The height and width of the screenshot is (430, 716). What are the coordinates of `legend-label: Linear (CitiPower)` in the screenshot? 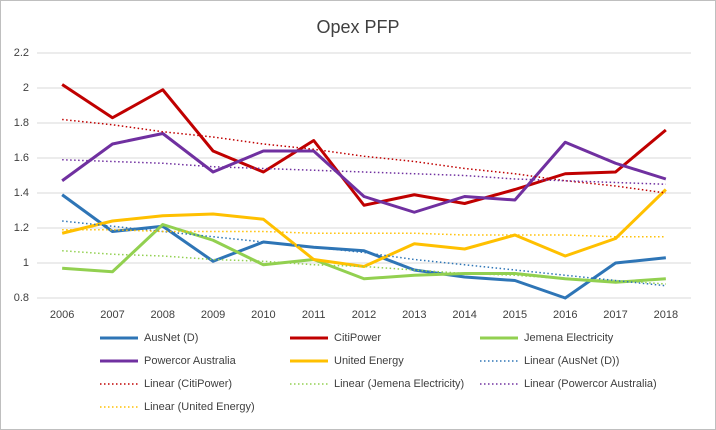 It's located at (188, 384).